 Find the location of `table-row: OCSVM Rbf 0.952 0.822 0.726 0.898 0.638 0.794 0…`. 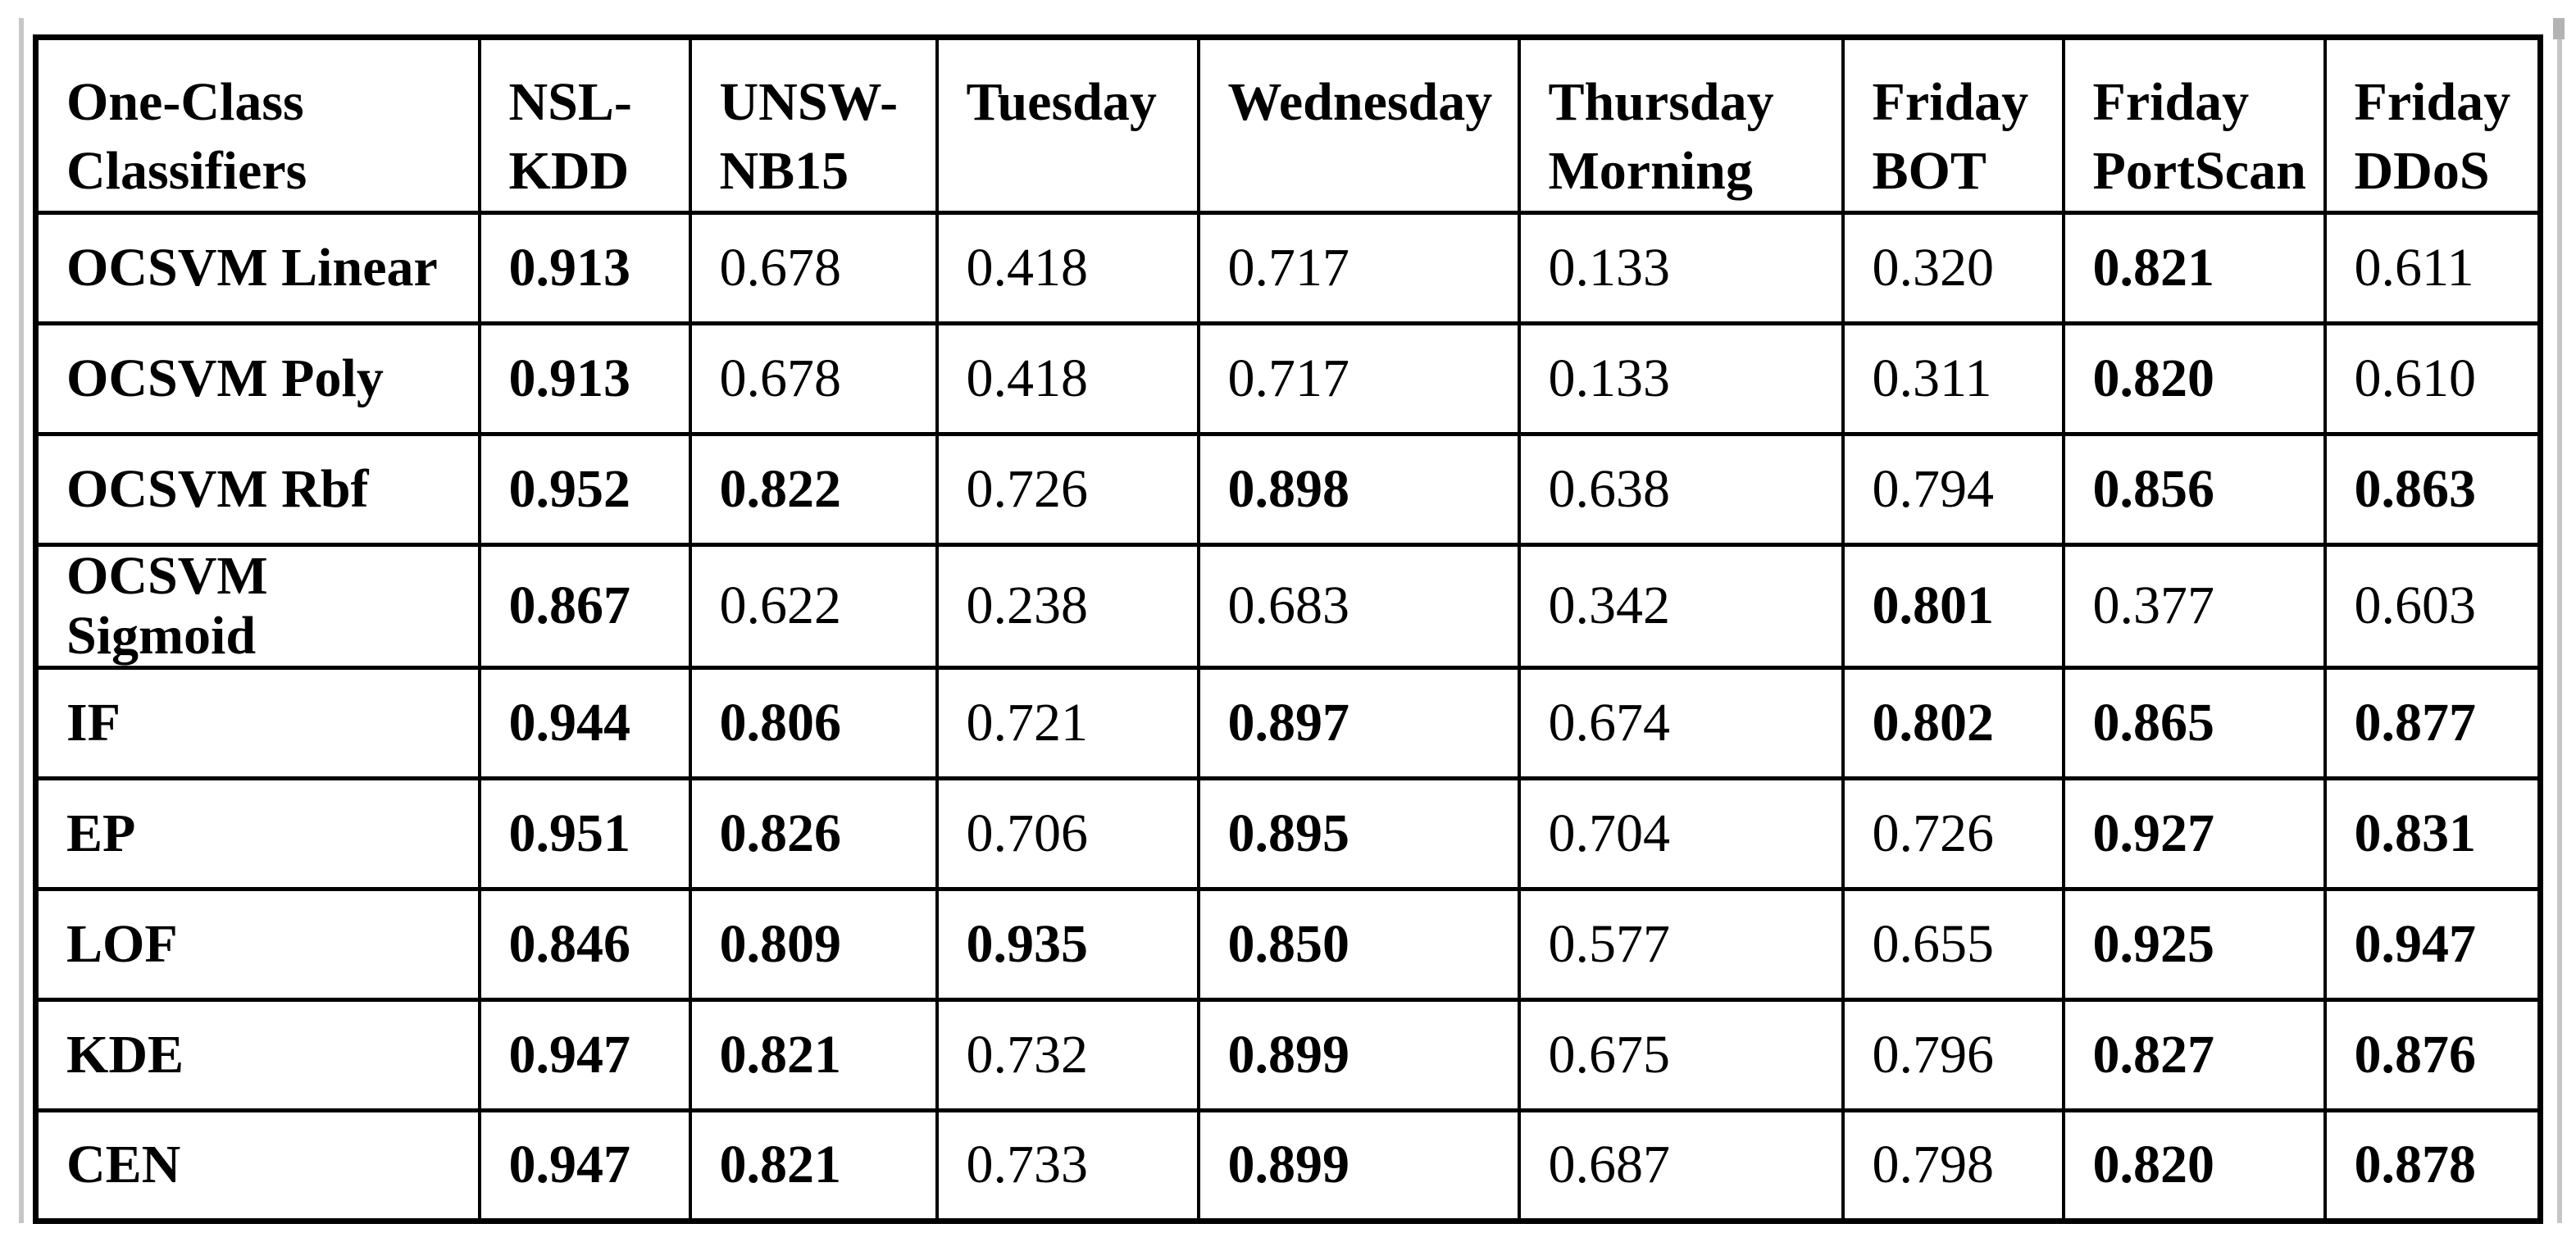

table-row: OCSVM Rbf 0.952 0.822 0.726 0.898 0.638 0.794 0… is located at coordinates (1288, 490).